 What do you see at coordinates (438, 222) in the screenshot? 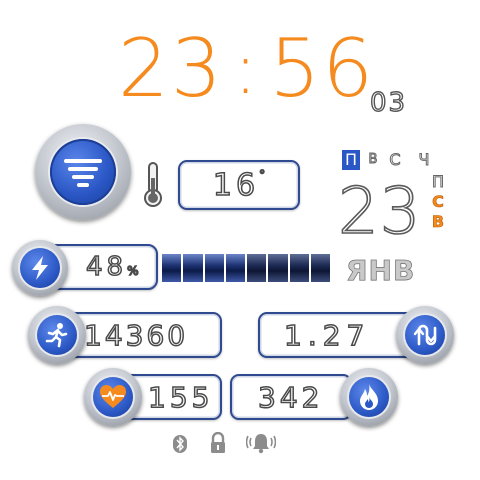
I see `weekday-sun: В` at bounding box center [438, 222].